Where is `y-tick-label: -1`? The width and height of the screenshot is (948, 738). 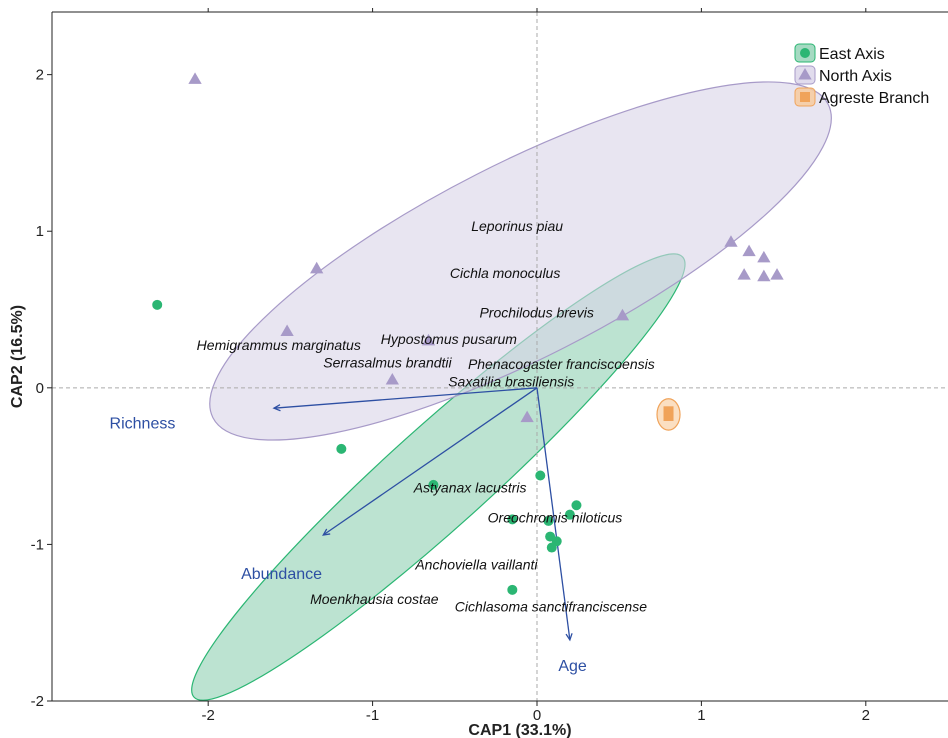
y-tick-label: -1 is located at coordinates (37, 544).